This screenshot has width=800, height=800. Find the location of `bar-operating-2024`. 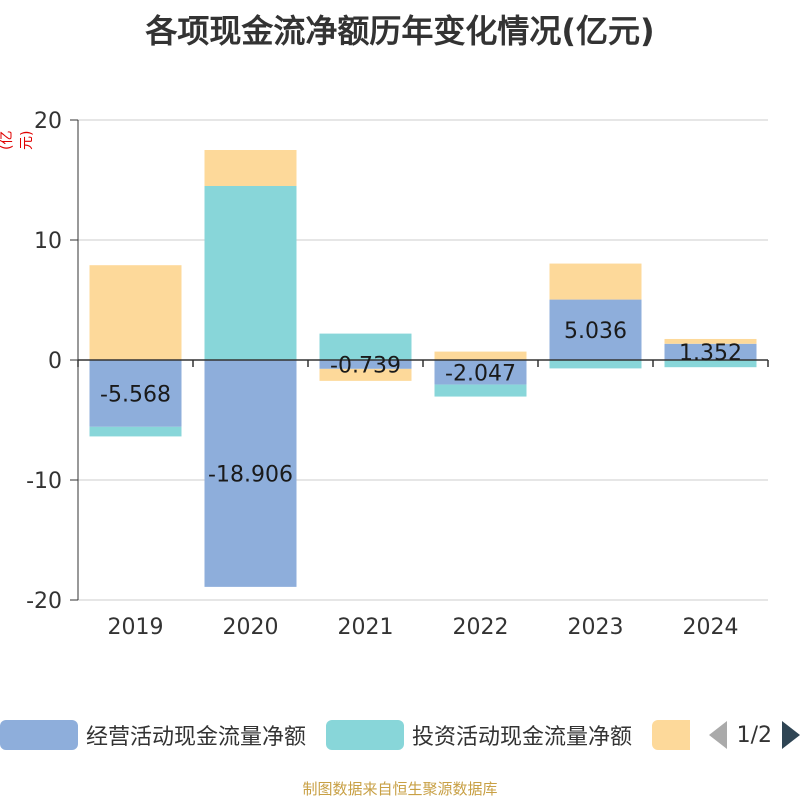

bar-operating-2024 is located at coordinates (710, 351).